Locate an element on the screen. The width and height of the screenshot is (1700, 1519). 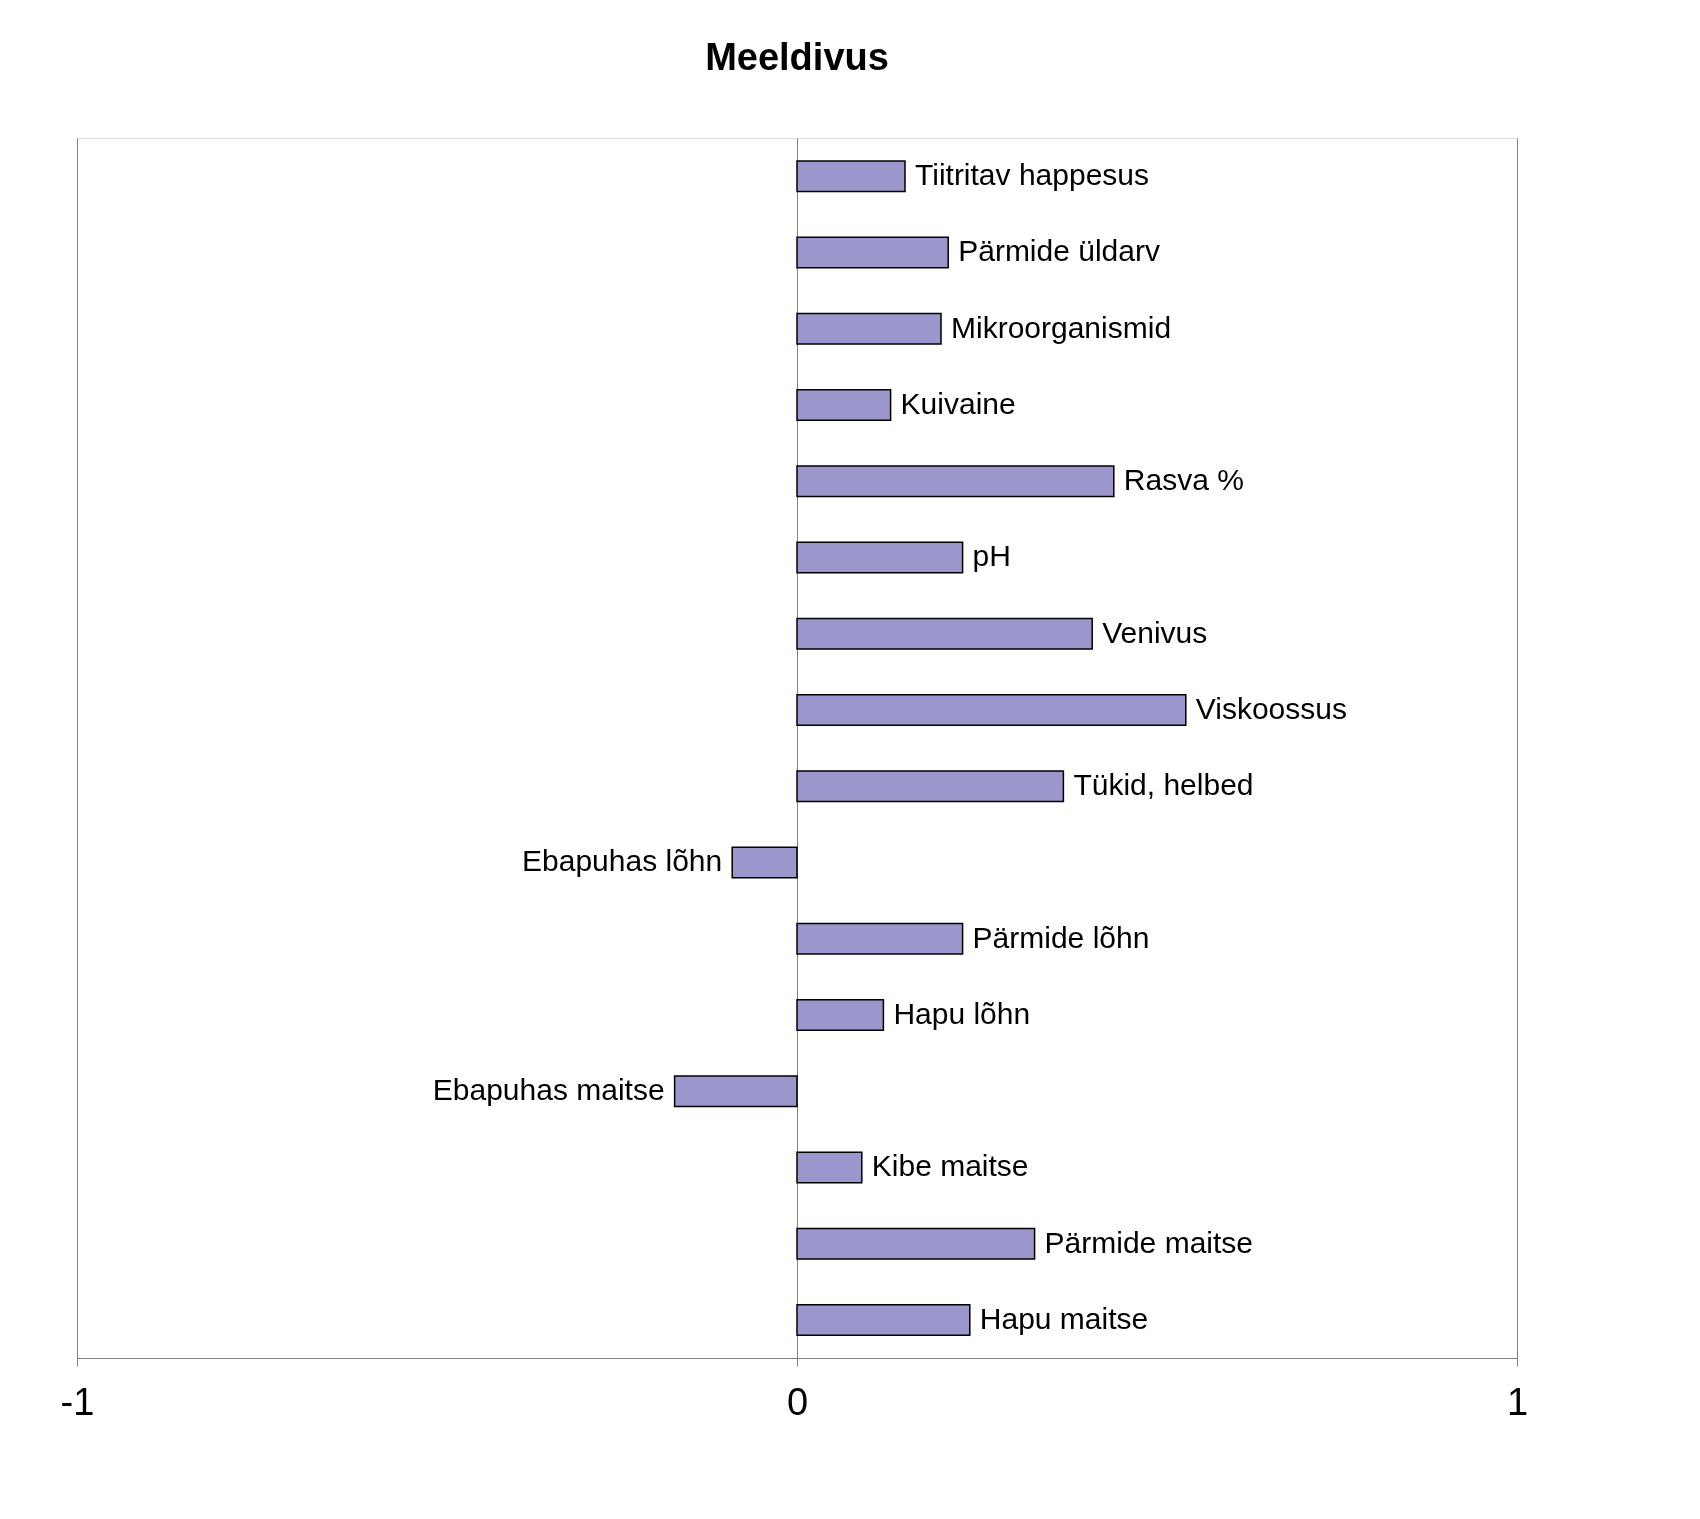
y-tick-label: Ebapuhas maitse is located at coordinates (548, 1090).